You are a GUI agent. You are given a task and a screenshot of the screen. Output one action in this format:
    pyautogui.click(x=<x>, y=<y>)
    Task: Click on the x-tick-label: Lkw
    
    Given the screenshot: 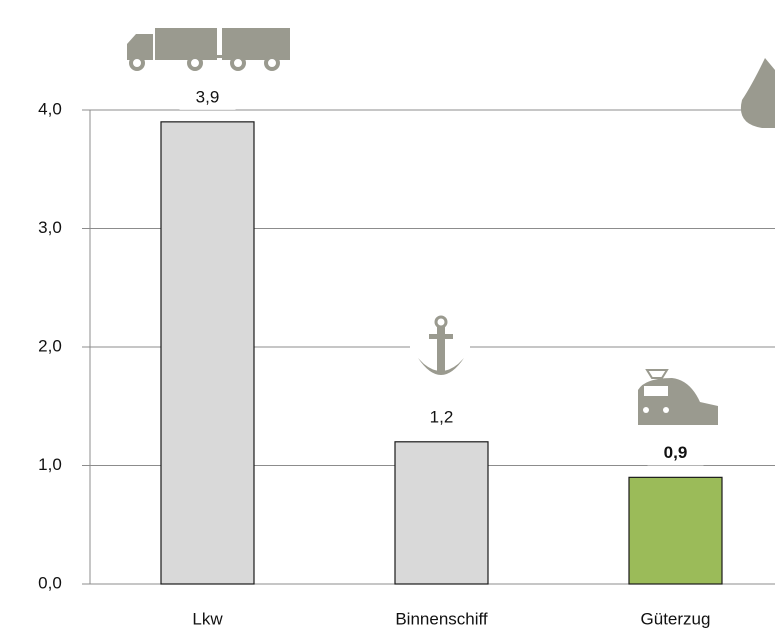 What is the action you would take?
    pyautogui.click(x=207, y=618)
    